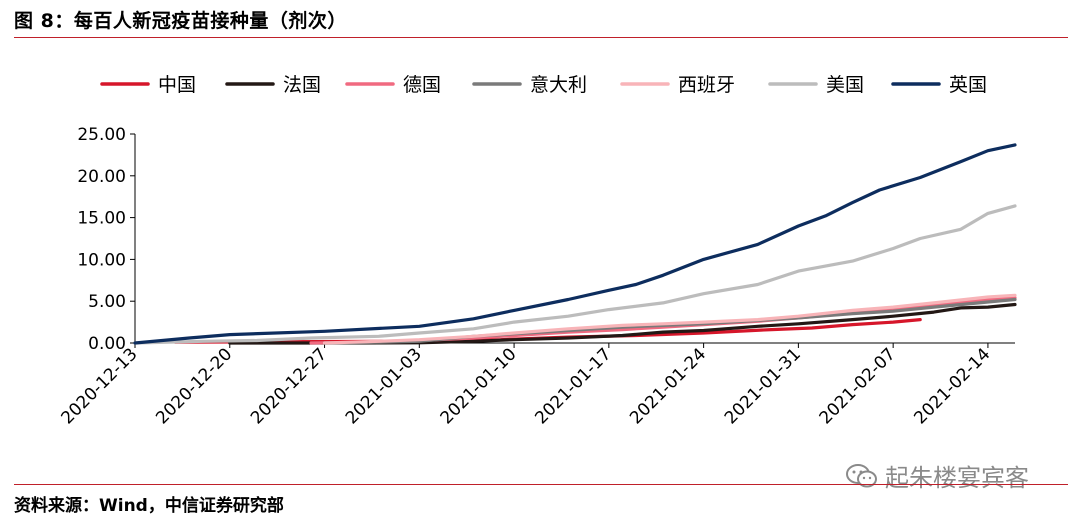  Describe the element at coordinates (939, 85) in the screenshot. I see `legend-item-6: 英国` at that location.